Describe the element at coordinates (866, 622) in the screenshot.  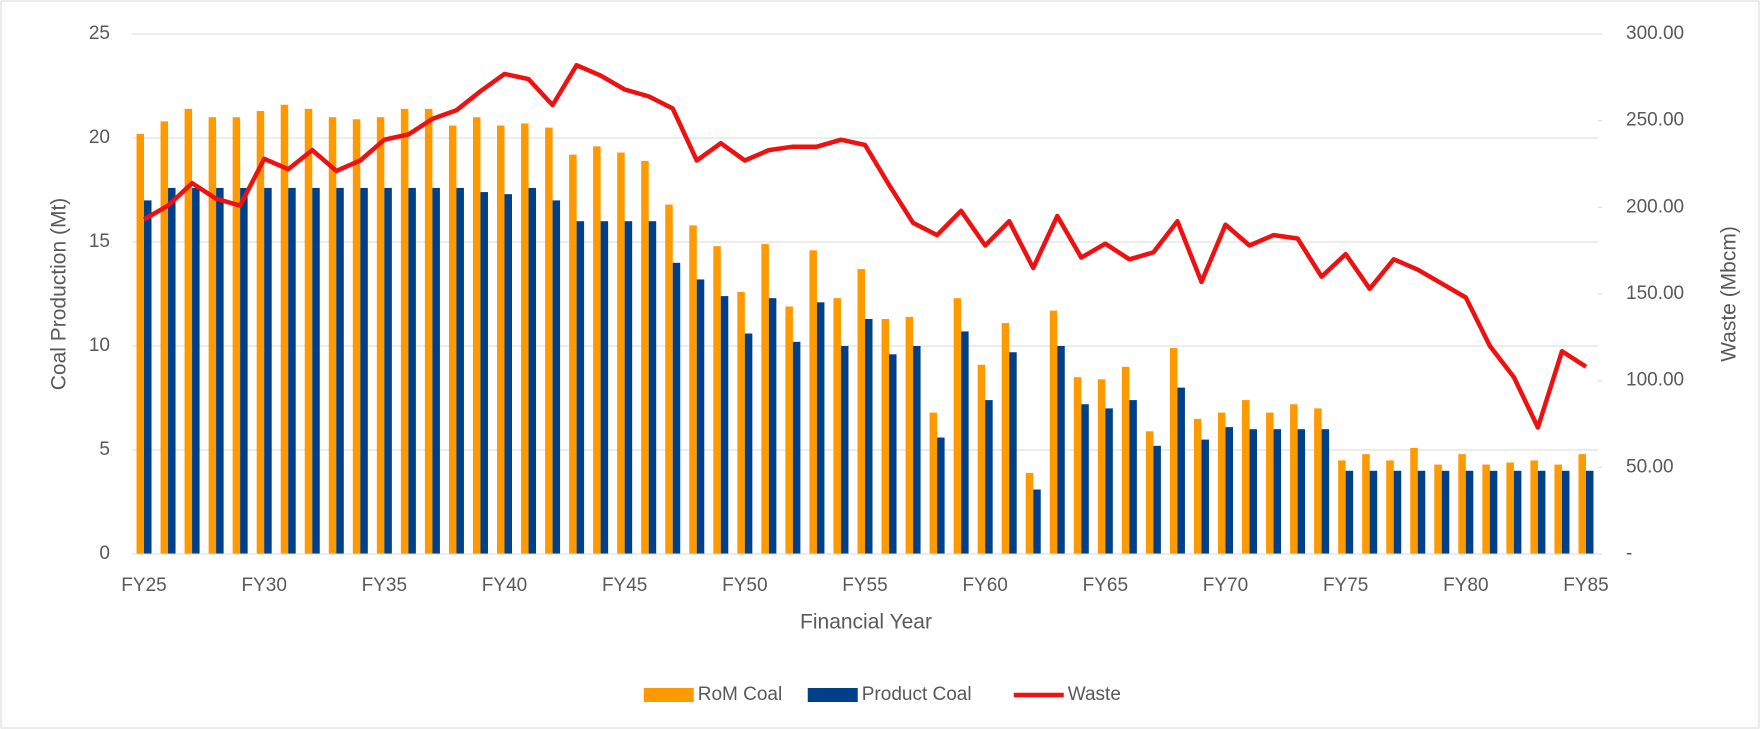
I see `x-axis-title: Financial Year` at that location.